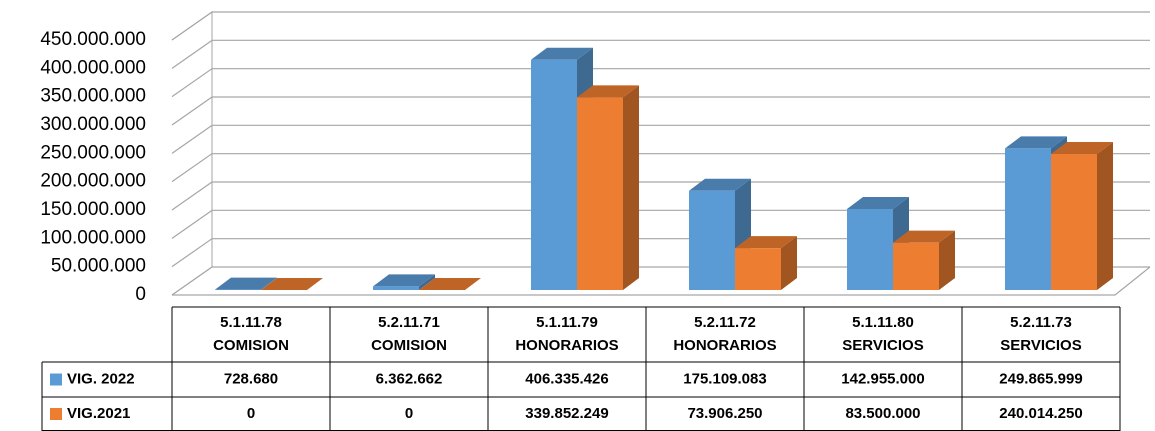 This screenshot has height=431, width=1155. I want to click on y-tick-label: 200.000.000, so click(93, 181).